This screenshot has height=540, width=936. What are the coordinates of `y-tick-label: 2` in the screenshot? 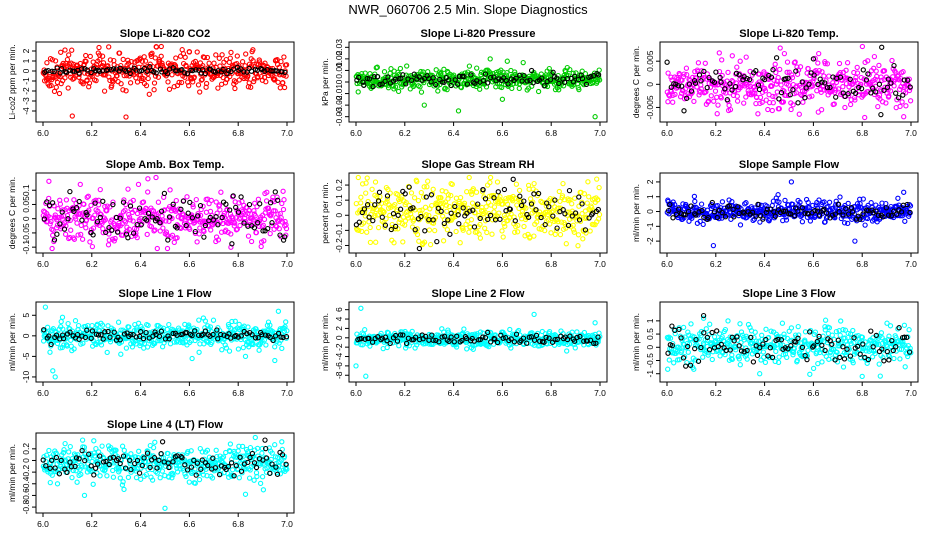 It's located at (339, 328).